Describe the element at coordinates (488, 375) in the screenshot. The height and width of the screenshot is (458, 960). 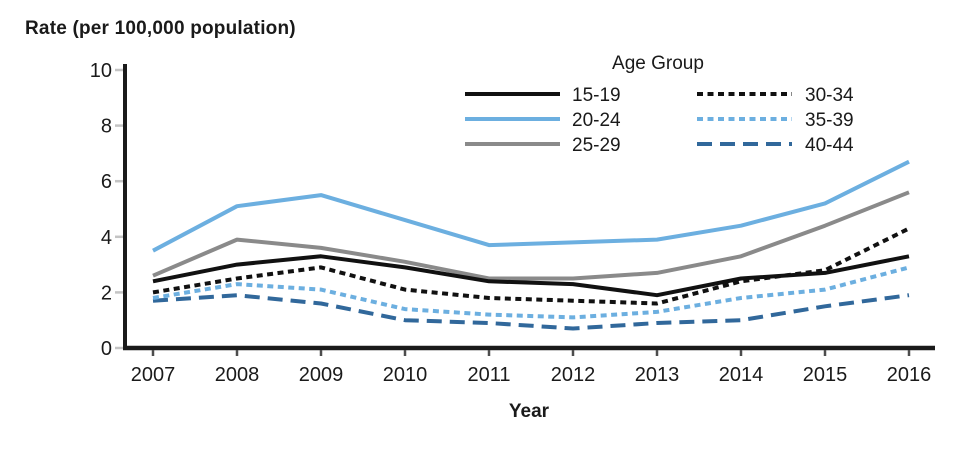
I see `x-tick-label: 2011` at that location.